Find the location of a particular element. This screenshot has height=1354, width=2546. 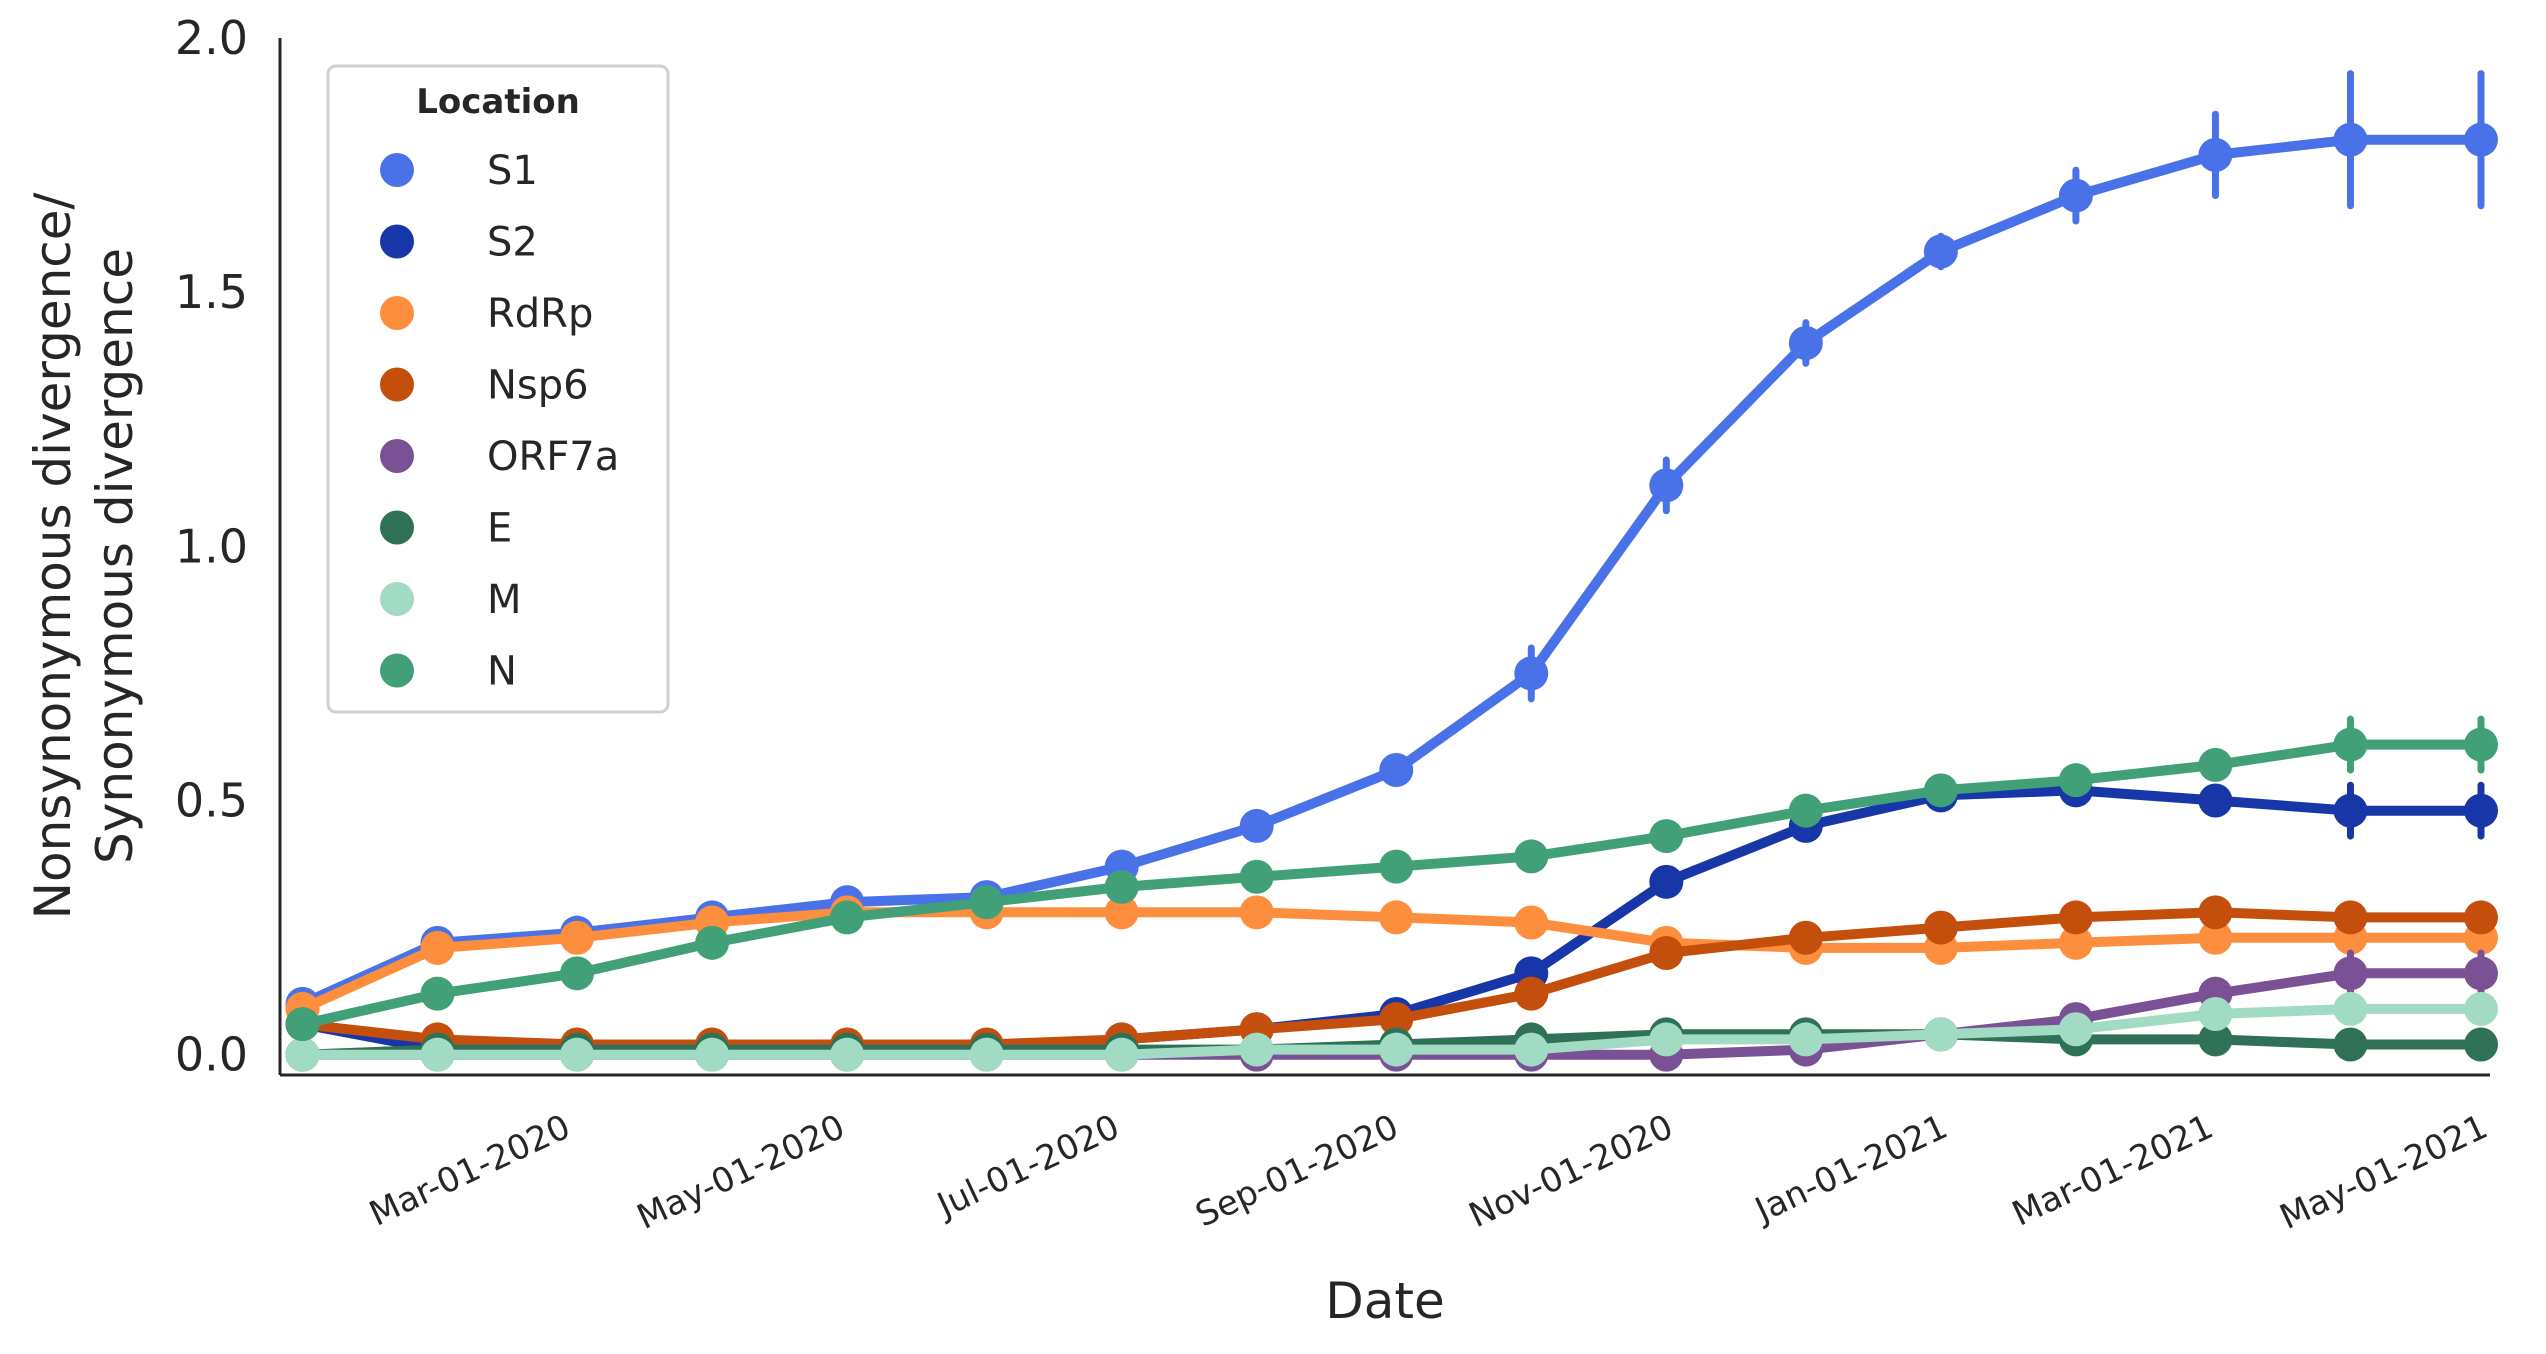

legend-item-orf7a: ORF7a is located at coordinates (499, 457).